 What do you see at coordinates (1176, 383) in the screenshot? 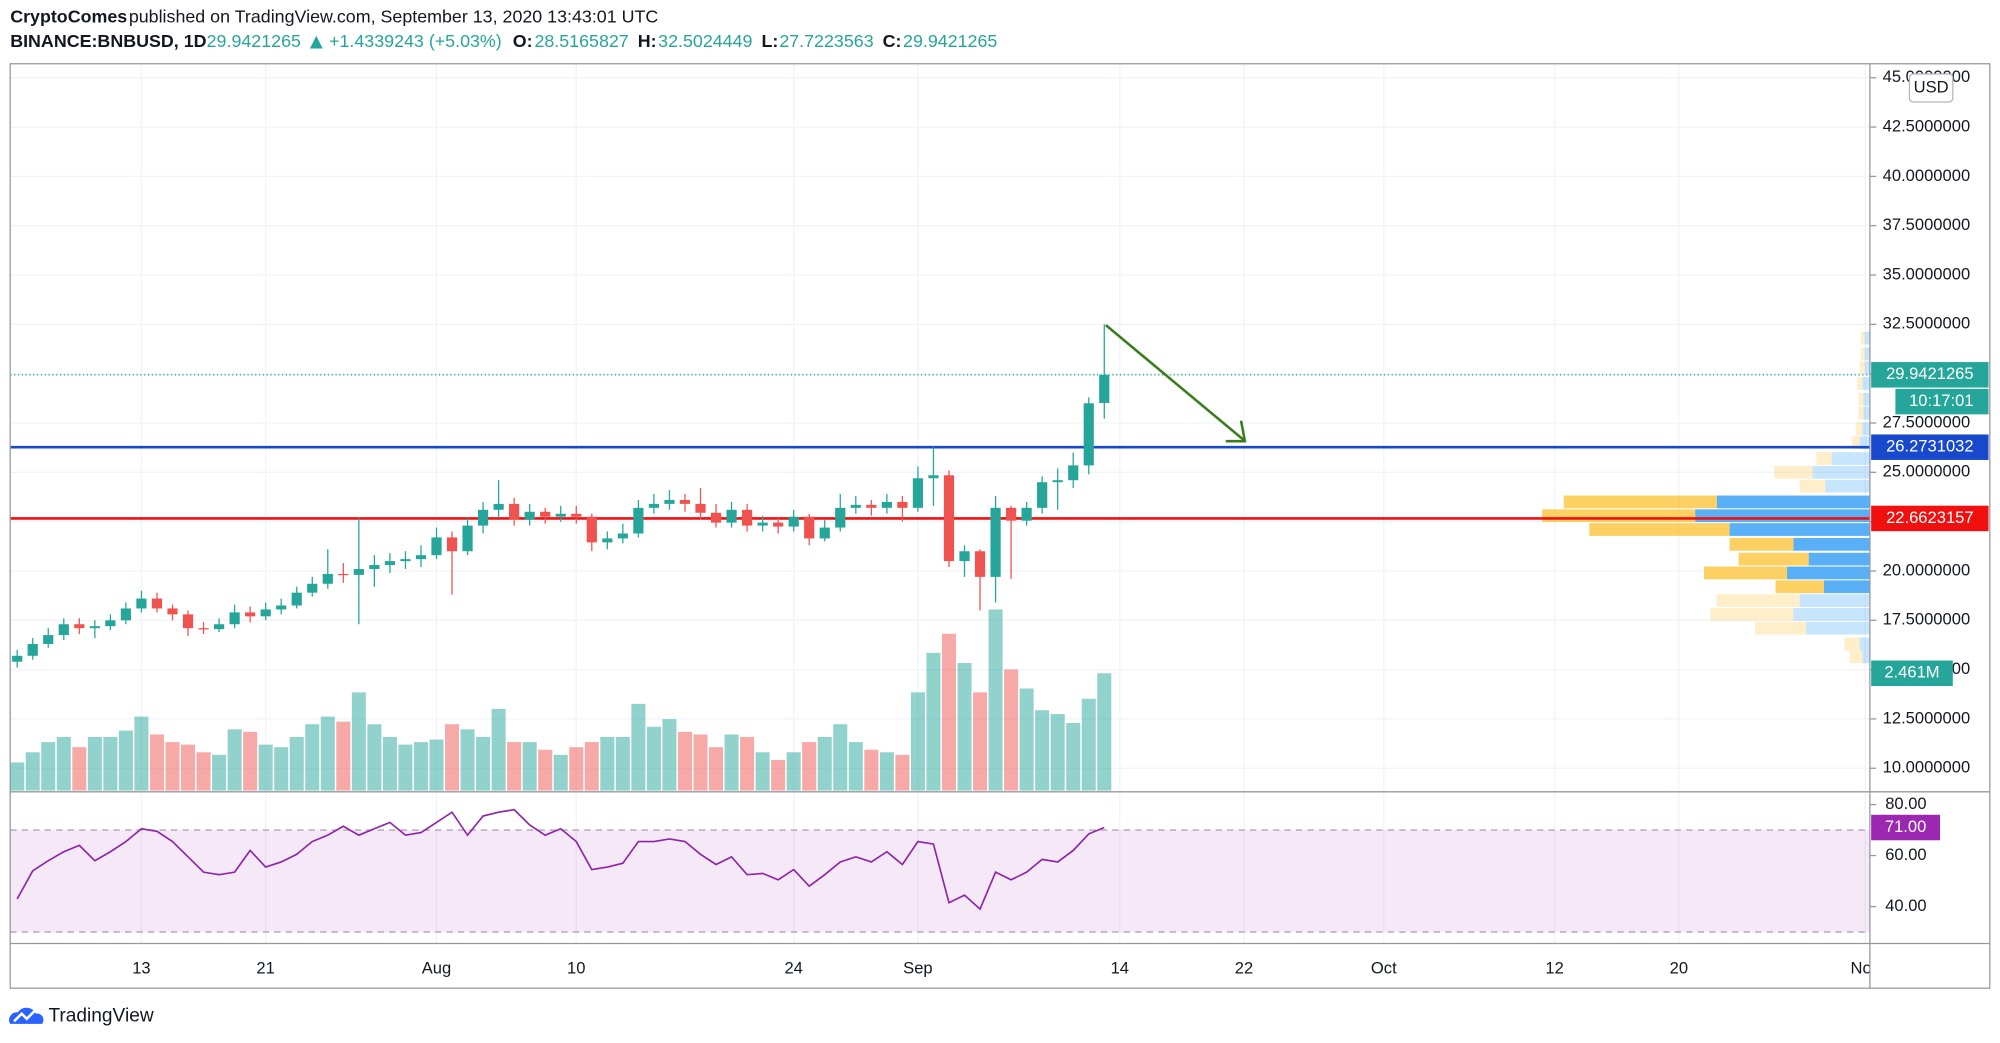
I see `arrow-annotation` at bounding box center [1176, 383].